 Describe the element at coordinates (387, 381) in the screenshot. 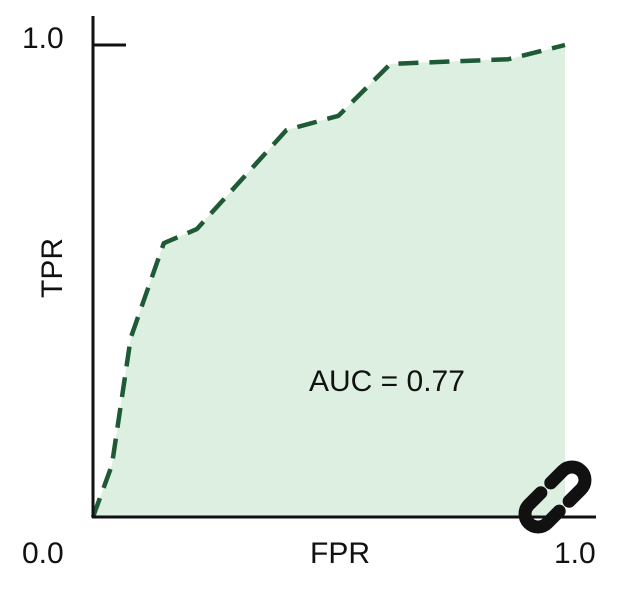

I see `auc-annotation: AUC = 0.77` at that location.